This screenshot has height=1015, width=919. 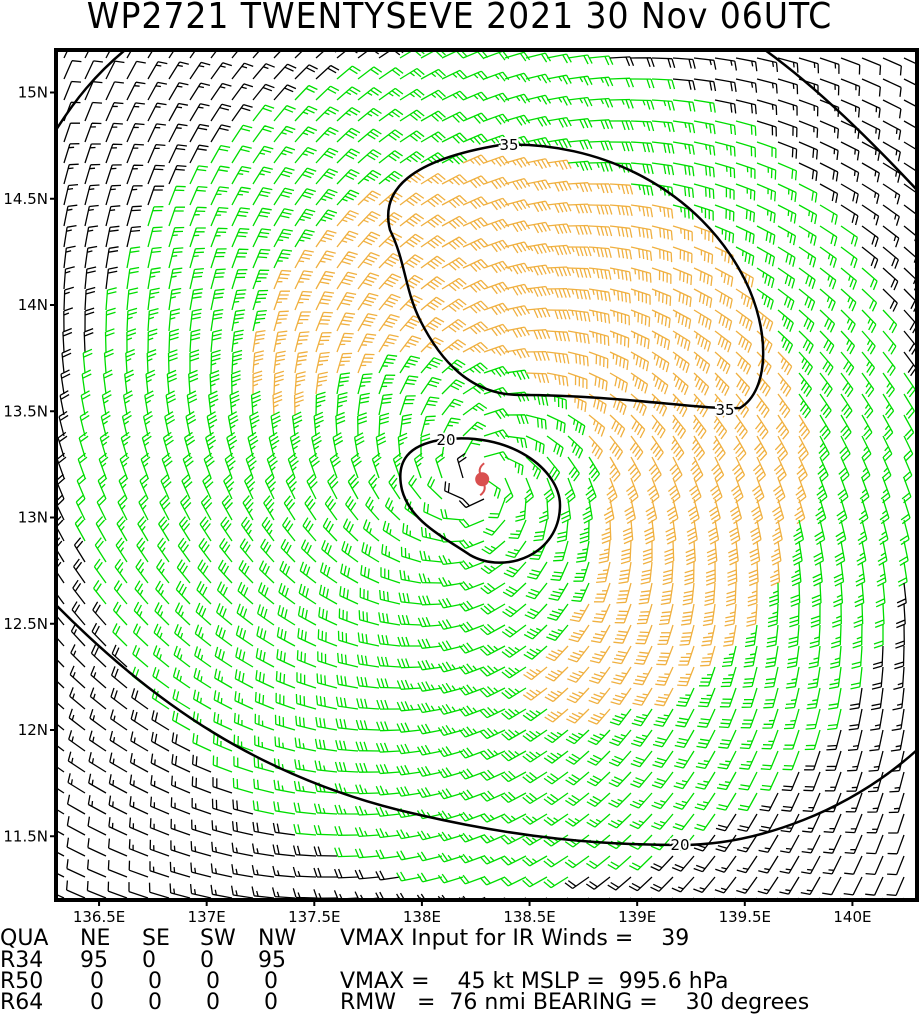 I want to click on figure-title: WP2721 TWENTYSEVE 2021 30 Nov 06UTC, so click(x=459, y=18).